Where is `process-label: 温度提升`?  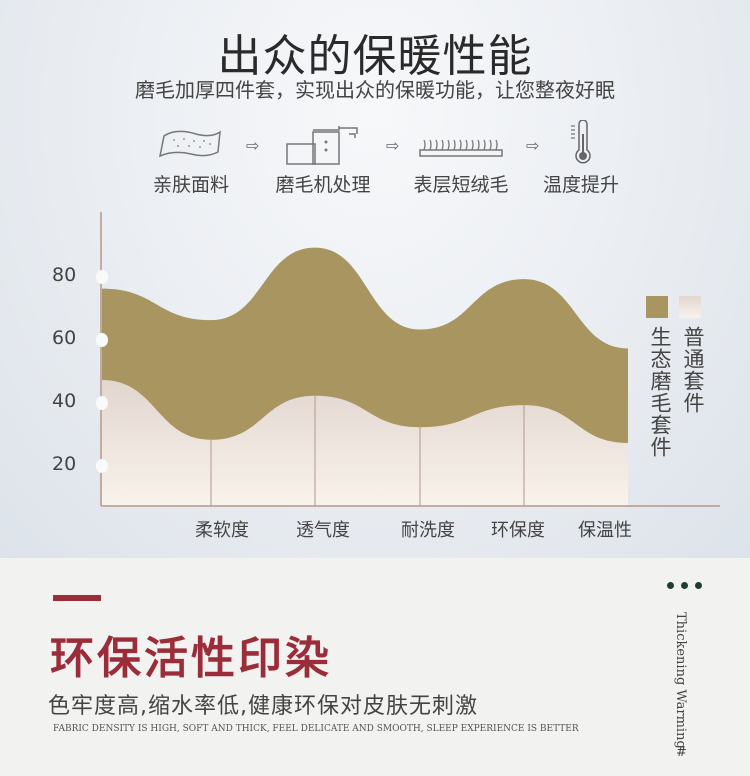 process-label: 温度提升 is located at coordinates (580, 185).